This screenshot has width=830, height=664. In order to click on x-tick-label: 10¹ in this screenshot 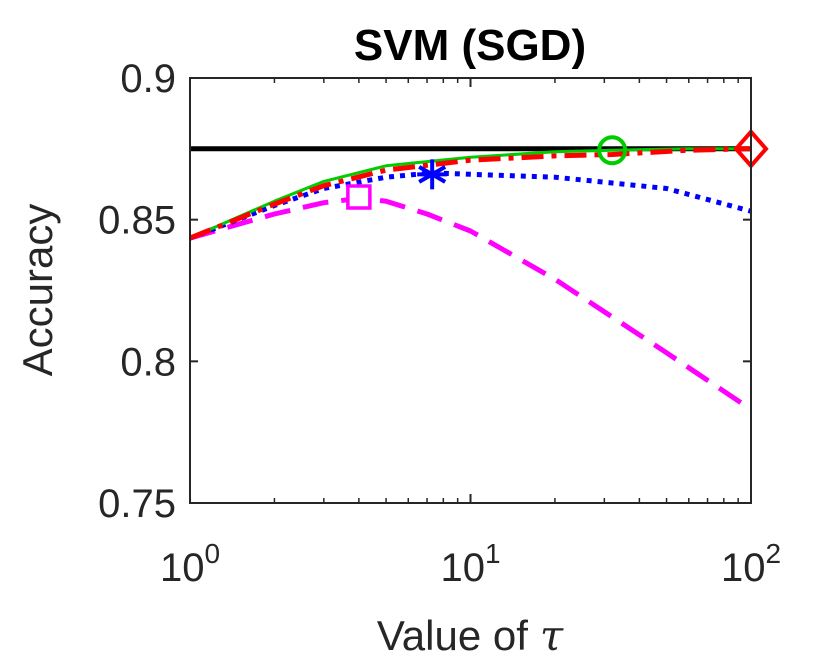, I will do `click(470, 564)`.